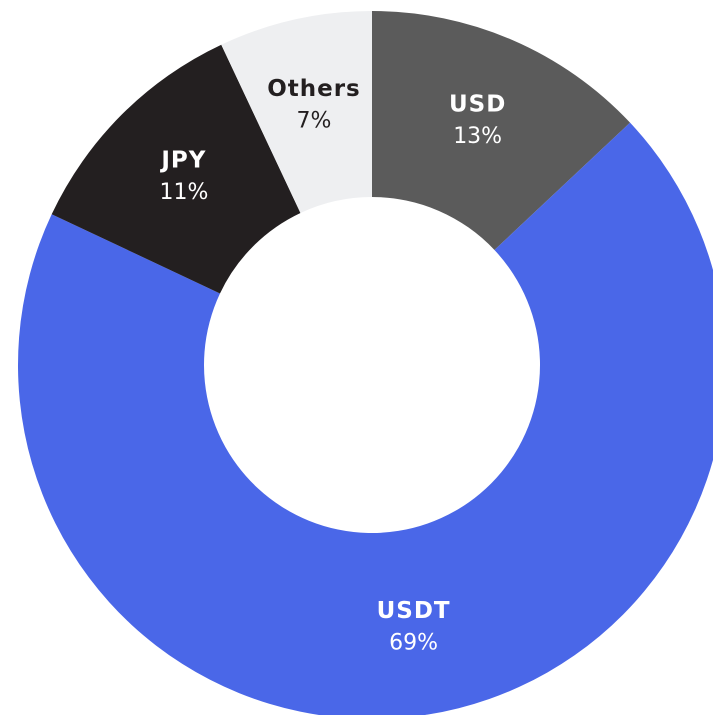 Image resolution: width=713 pixels, height=715 pixels. What do you see at coordinates (182, 160) in the screenshot?
I see `slice-label: JPY` at bounding box center [182, 160].